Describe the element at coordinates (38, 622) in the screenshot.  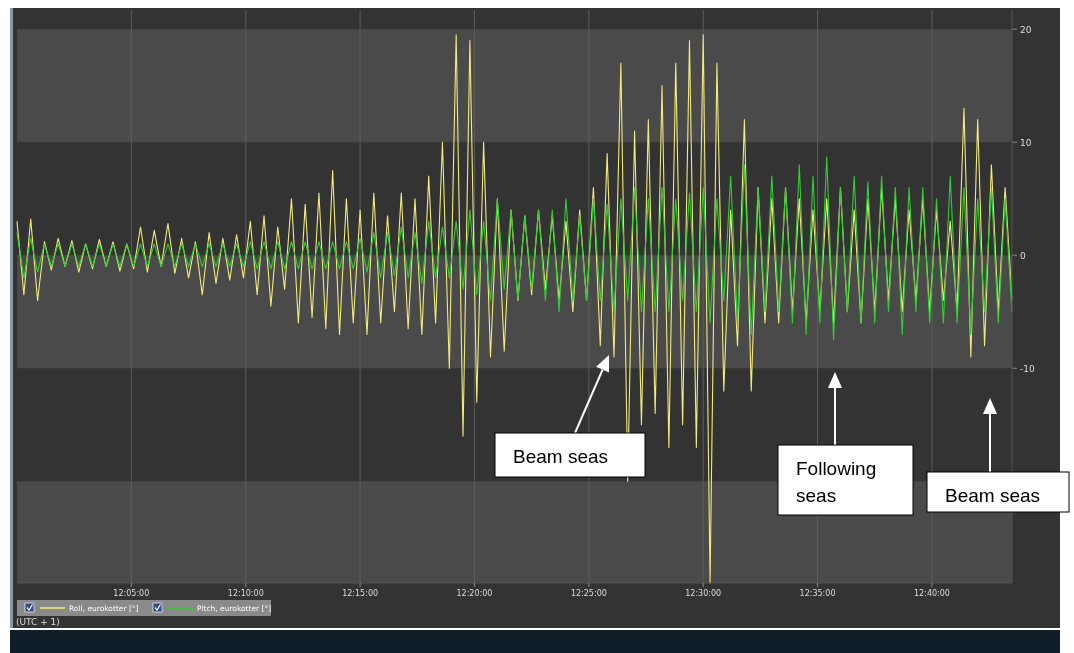
I see `text: (UTC + 1)` at that location.